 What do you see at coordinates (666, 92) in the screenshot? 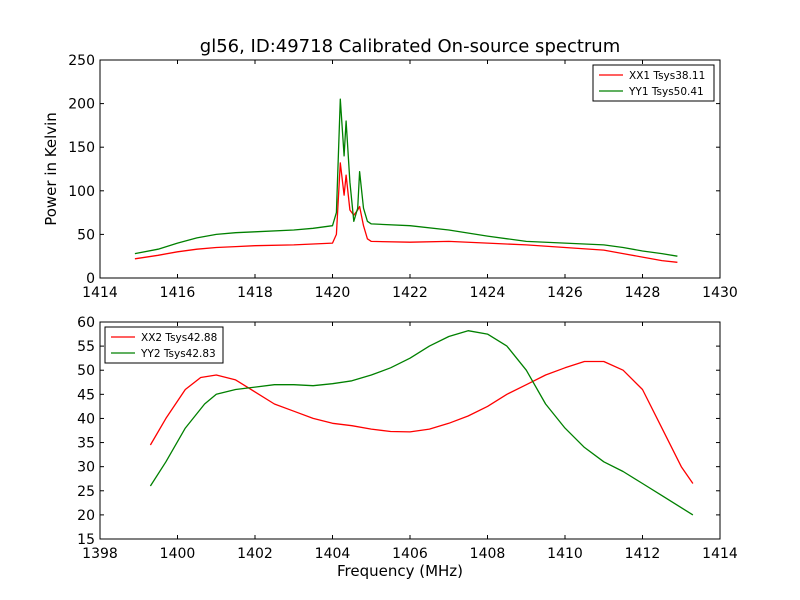
I see `legend-label: YY1 Tsys50.41` at bounding box center [666, 92].